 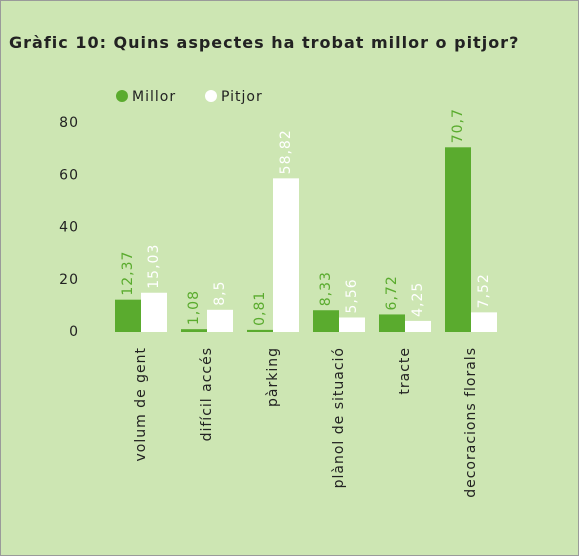 I want to click on x-tick-label: tracte, so click(x=405, y=371).